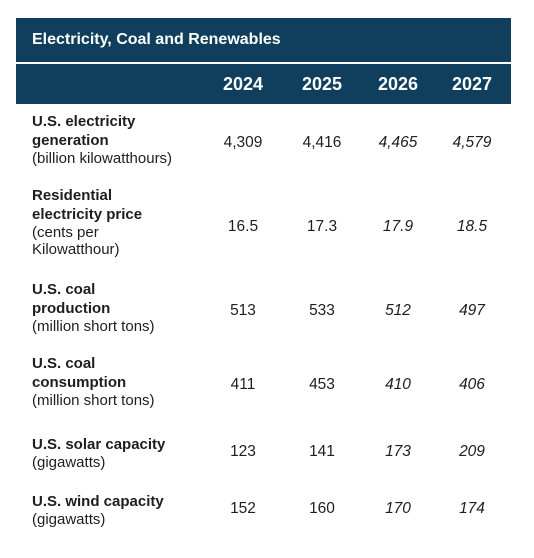 The image size is (534, 558). What do you see at coordinates (243, 310) in the screenshot?
I see `cell-2024: 513` at bounding box center [243, 310].